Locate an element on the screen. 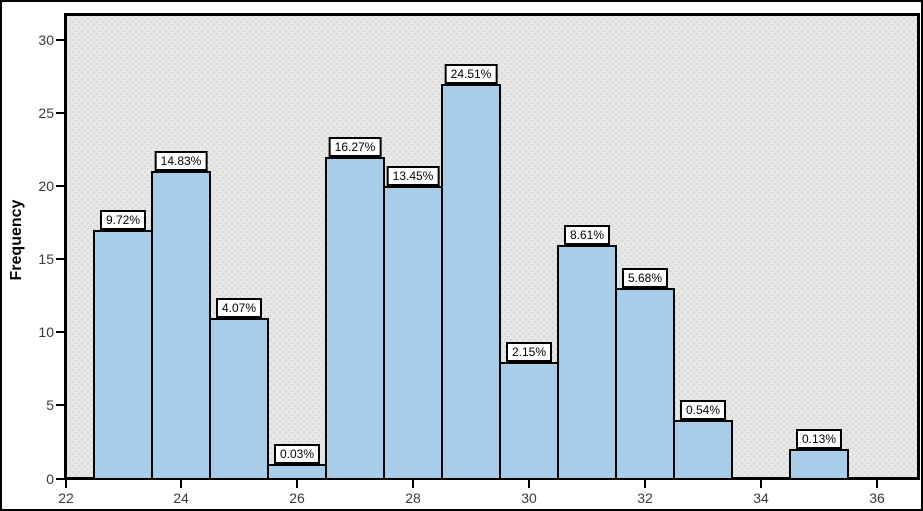  y-tick-label: 15 is located at coordinates (46, 259).